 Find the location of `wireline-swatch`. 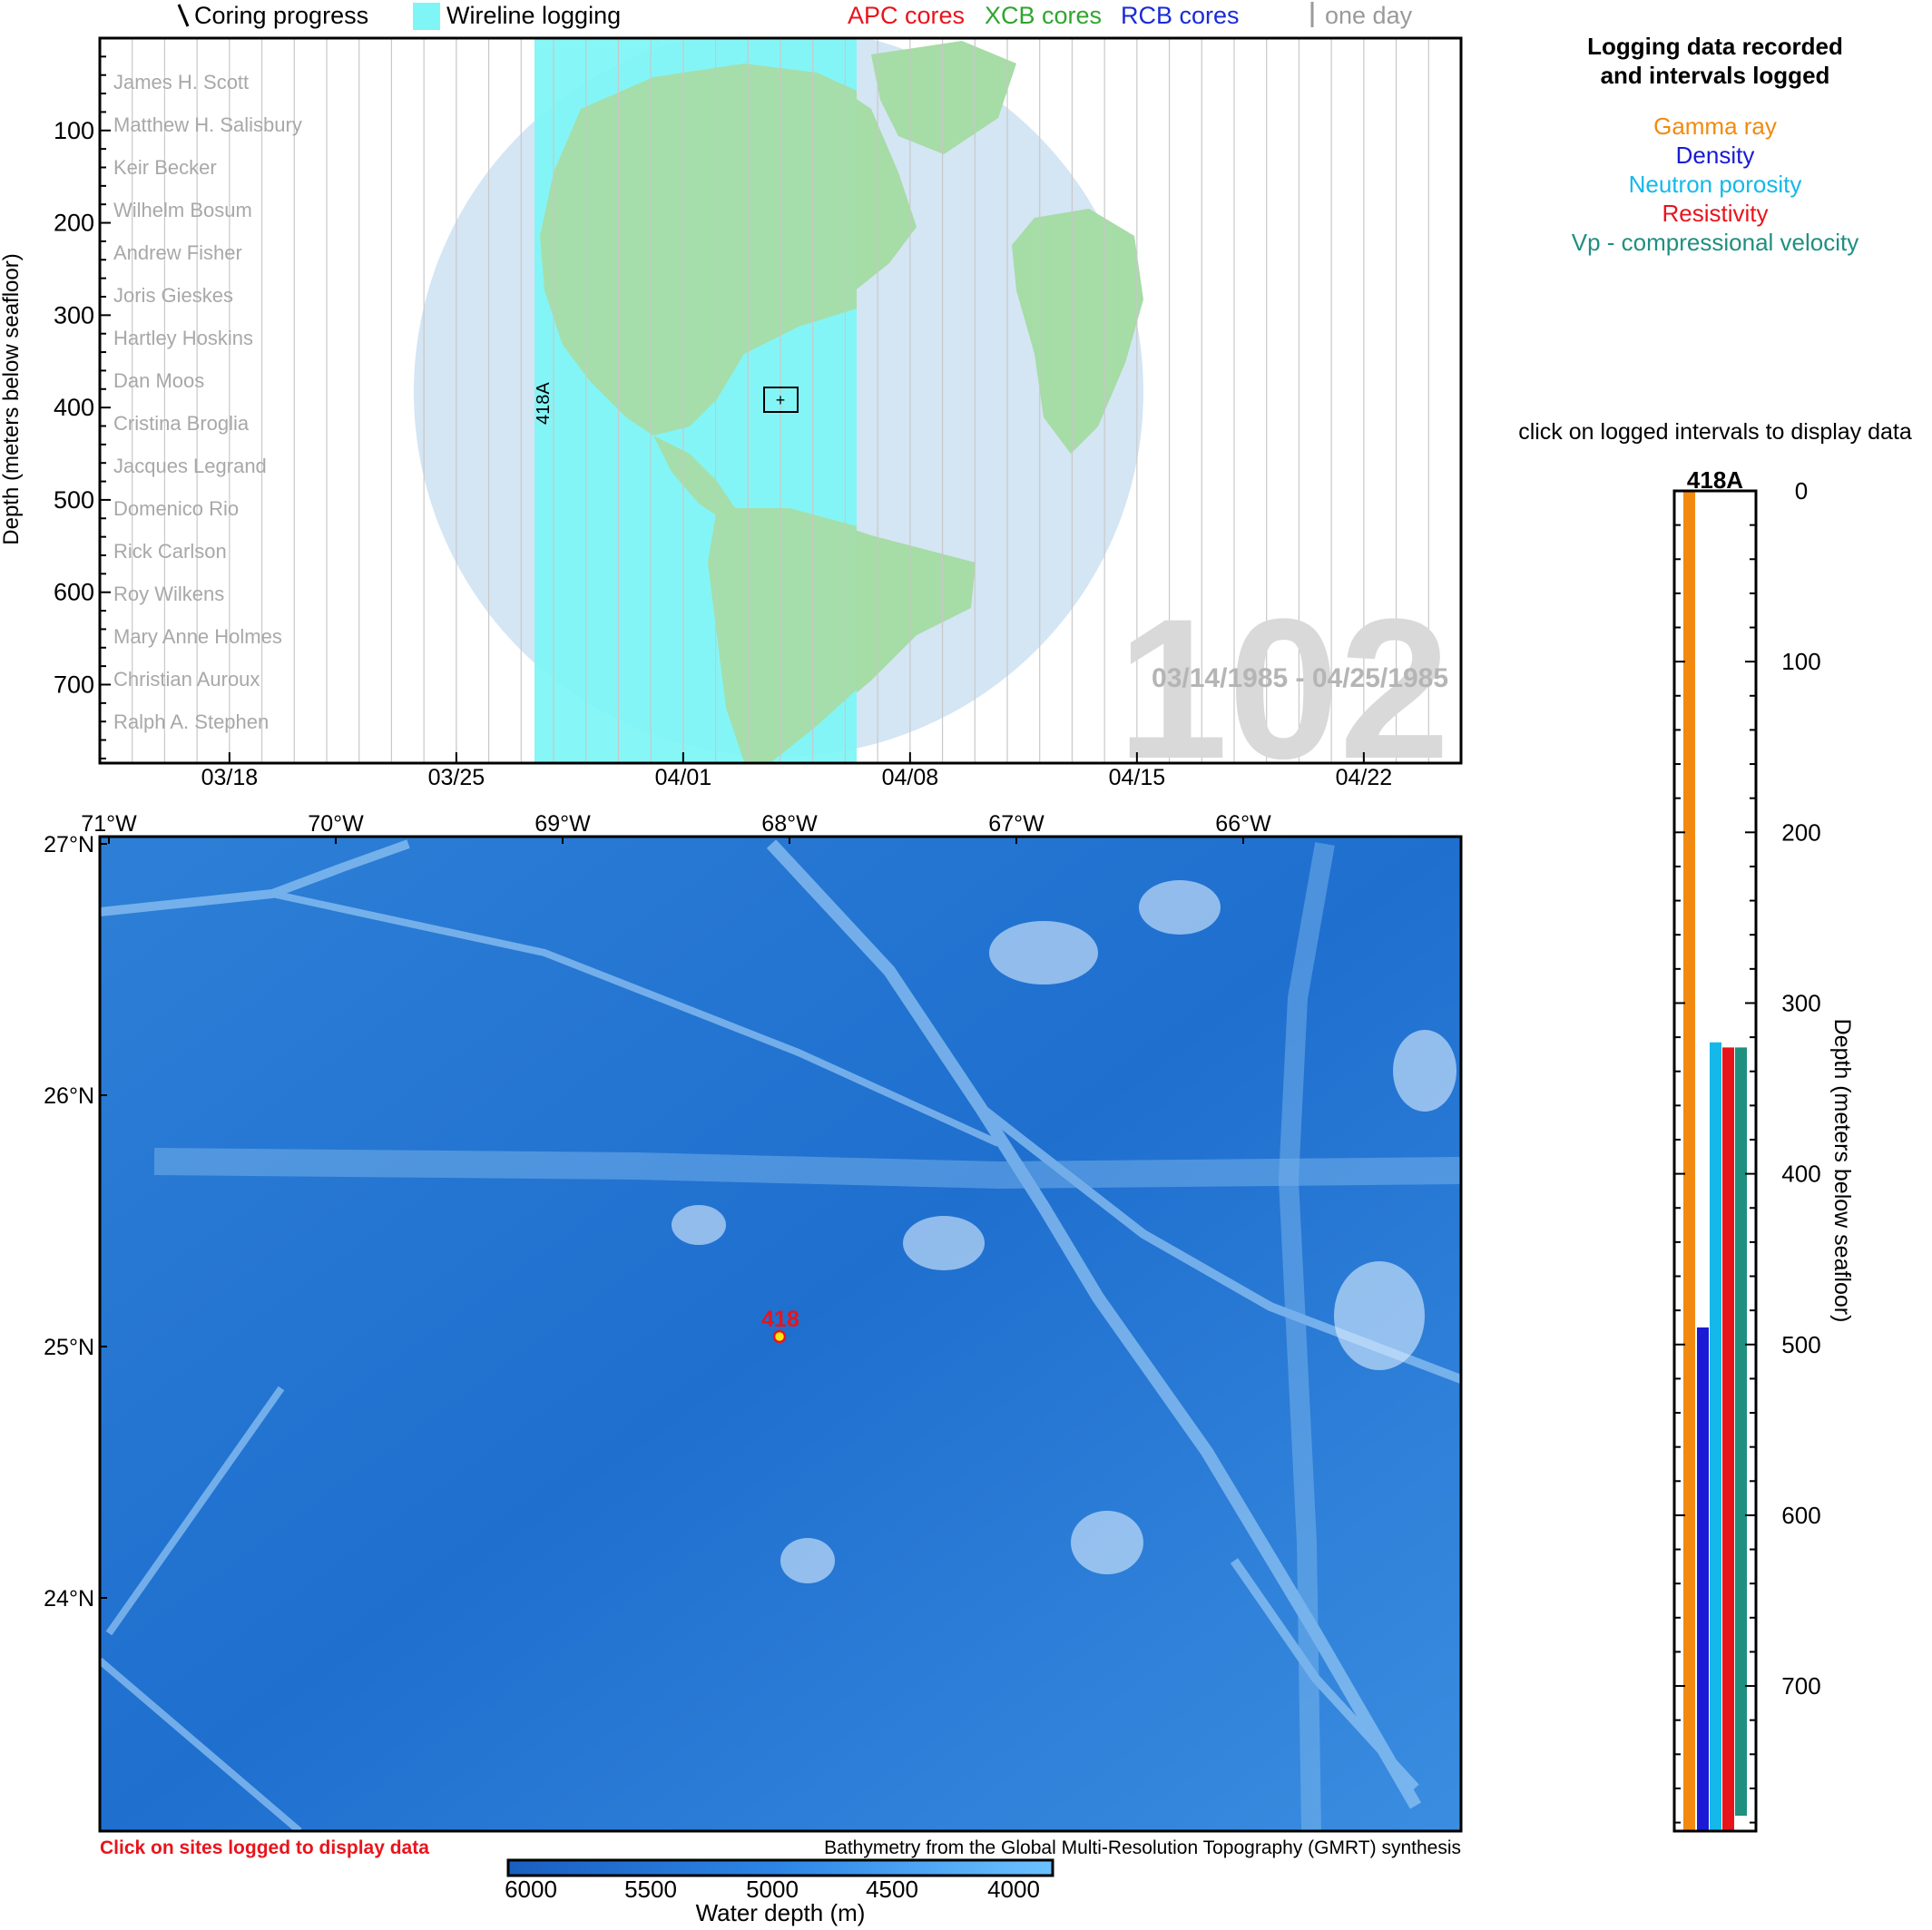

wireline-swatch is located at coordinates (426, 16).